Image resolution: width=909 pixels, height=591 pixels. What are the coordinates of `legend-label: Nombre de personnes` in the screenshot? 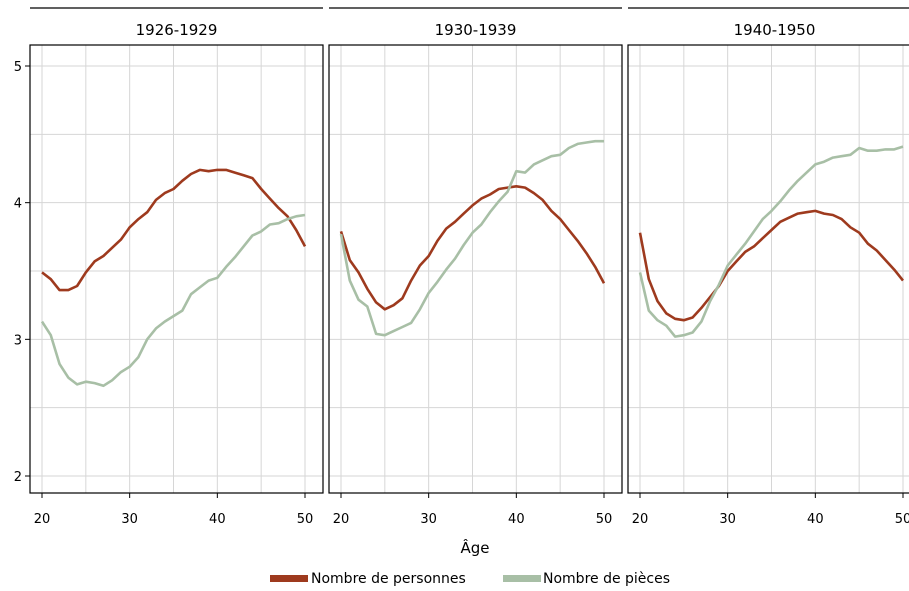 It's located at (388, 579).